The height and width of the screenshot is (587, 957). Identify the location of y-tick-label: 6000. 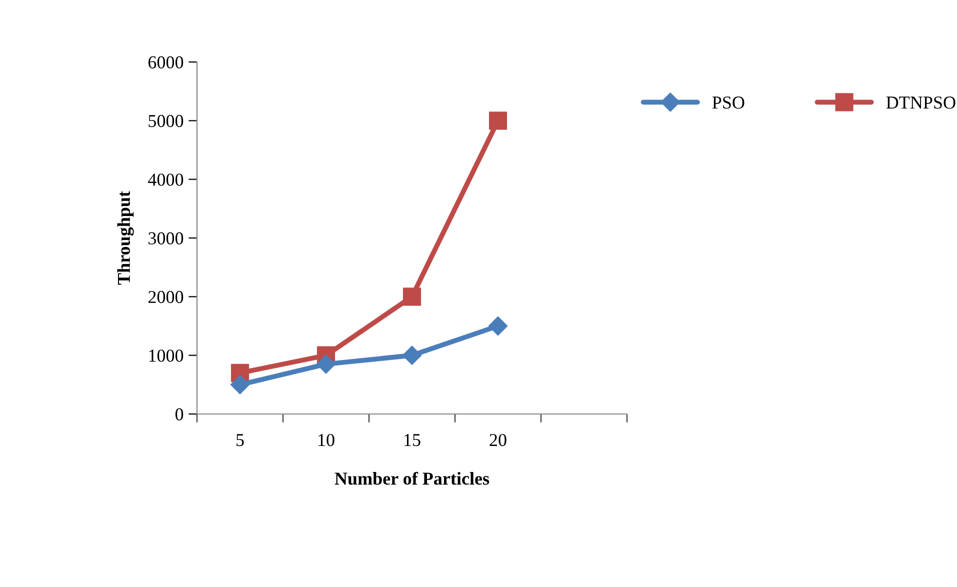
(166, 62).